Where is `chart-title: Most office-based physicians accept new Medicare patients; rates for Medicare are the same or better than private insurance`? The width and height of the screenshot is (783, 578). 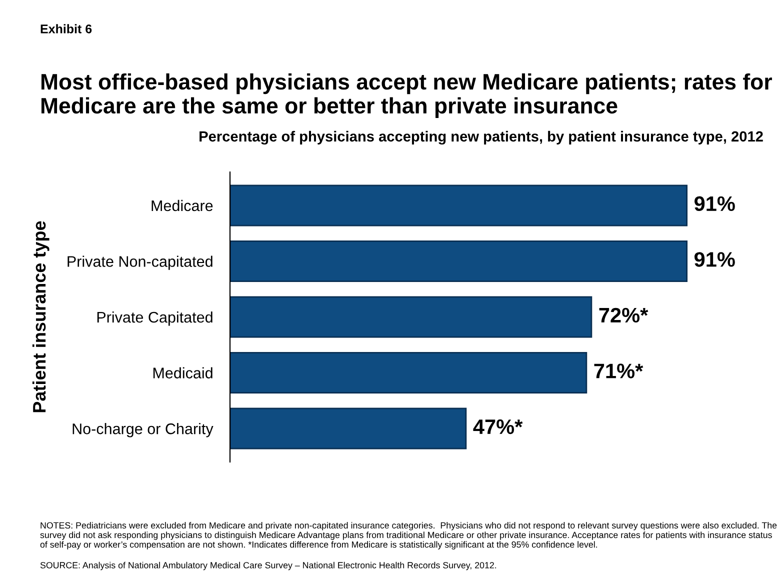
chart-title: Most office-based physicians accept new Medicare patients; rates for Medicare are the same or better than private insurance is located at coordinates (406, 95).